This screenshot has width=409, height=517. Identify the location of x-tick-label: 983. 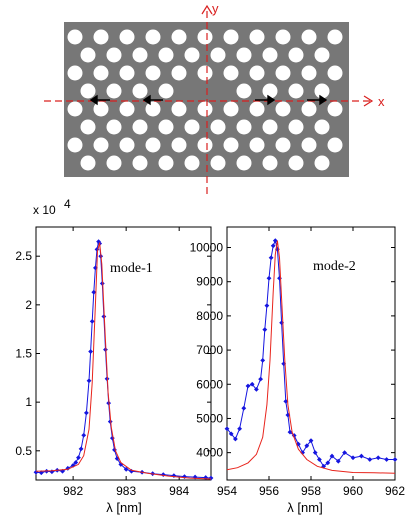
(126, 491).